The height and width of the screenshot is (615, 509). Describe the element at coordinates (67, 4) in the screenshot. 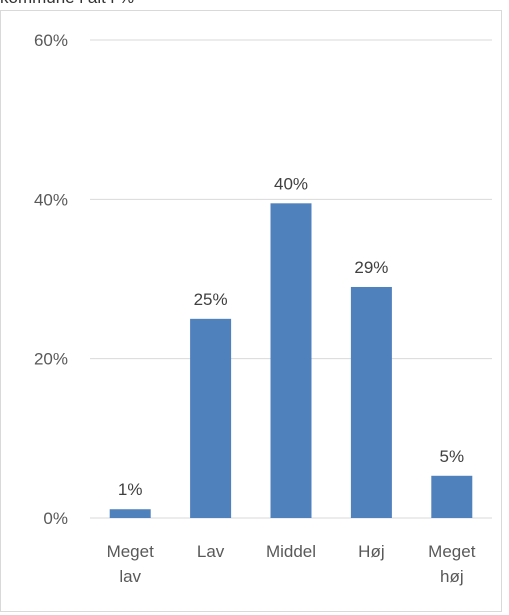

I see `clipped-chart-title: kommune i alt i %` at that location.